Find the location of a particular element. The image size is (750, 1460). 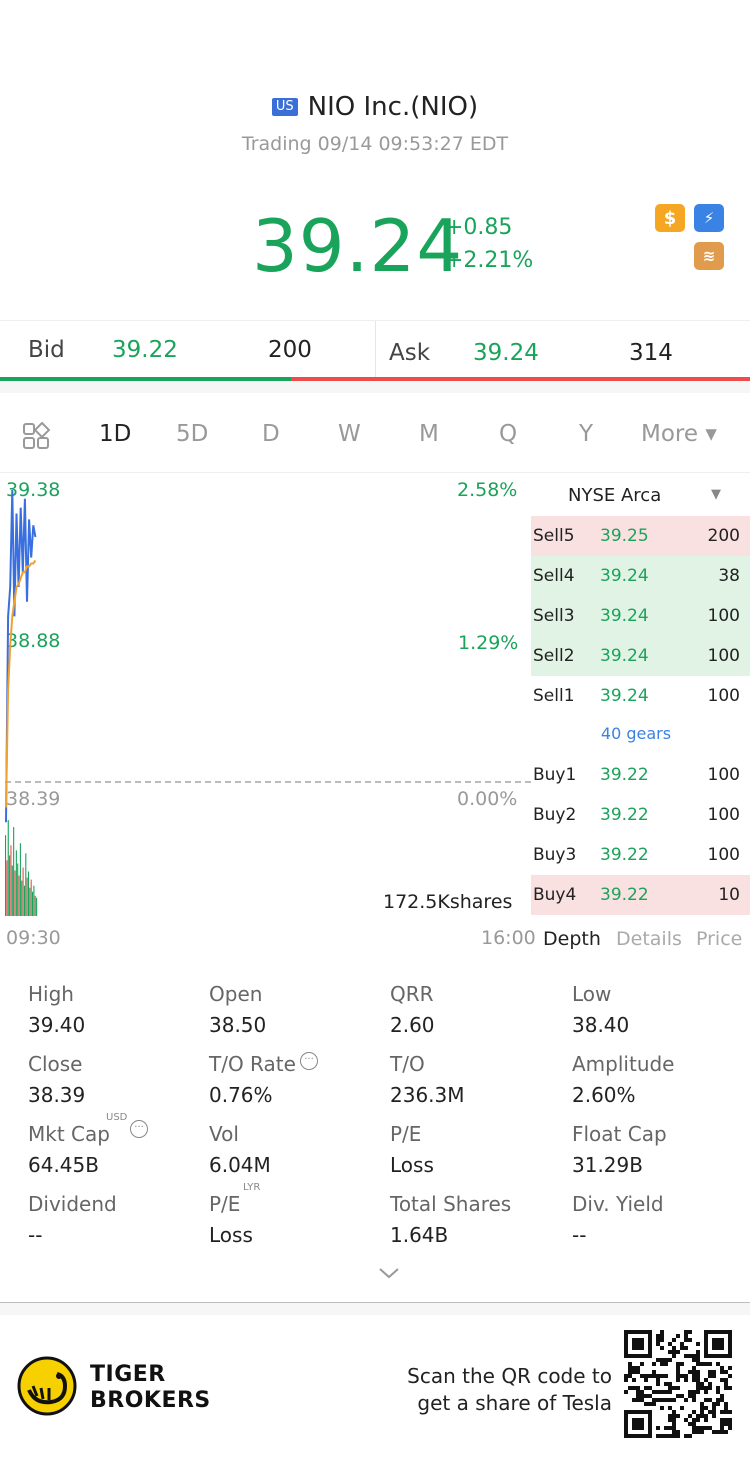

title-row: US NIO Inc.(NIO) is located at coordinates (375, 107).